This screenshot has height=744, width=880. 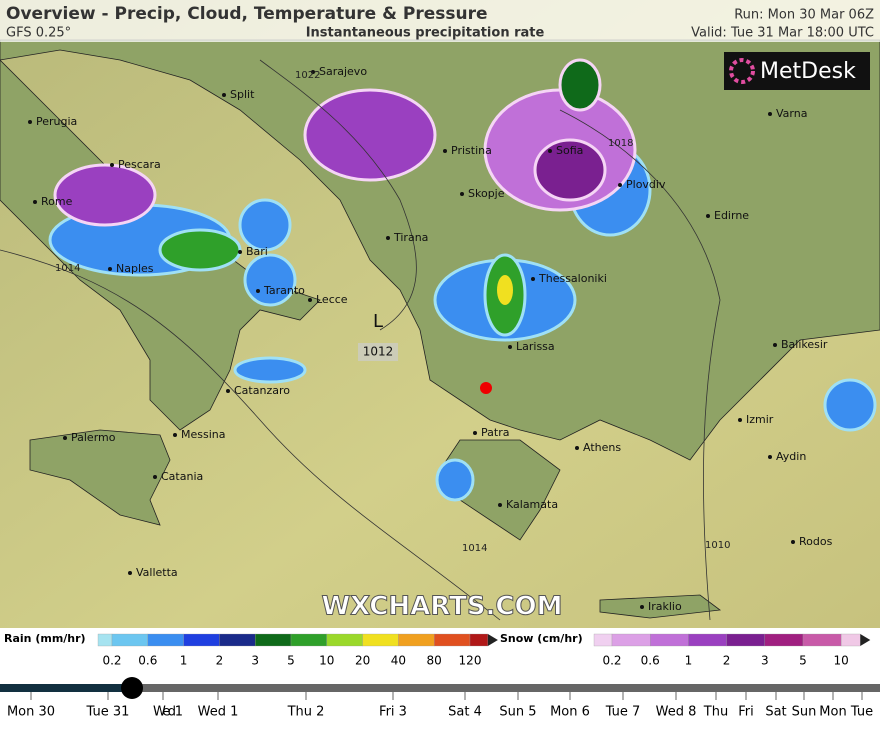 I want to click on city-label: Kalamata, so click(x=532, y=504).